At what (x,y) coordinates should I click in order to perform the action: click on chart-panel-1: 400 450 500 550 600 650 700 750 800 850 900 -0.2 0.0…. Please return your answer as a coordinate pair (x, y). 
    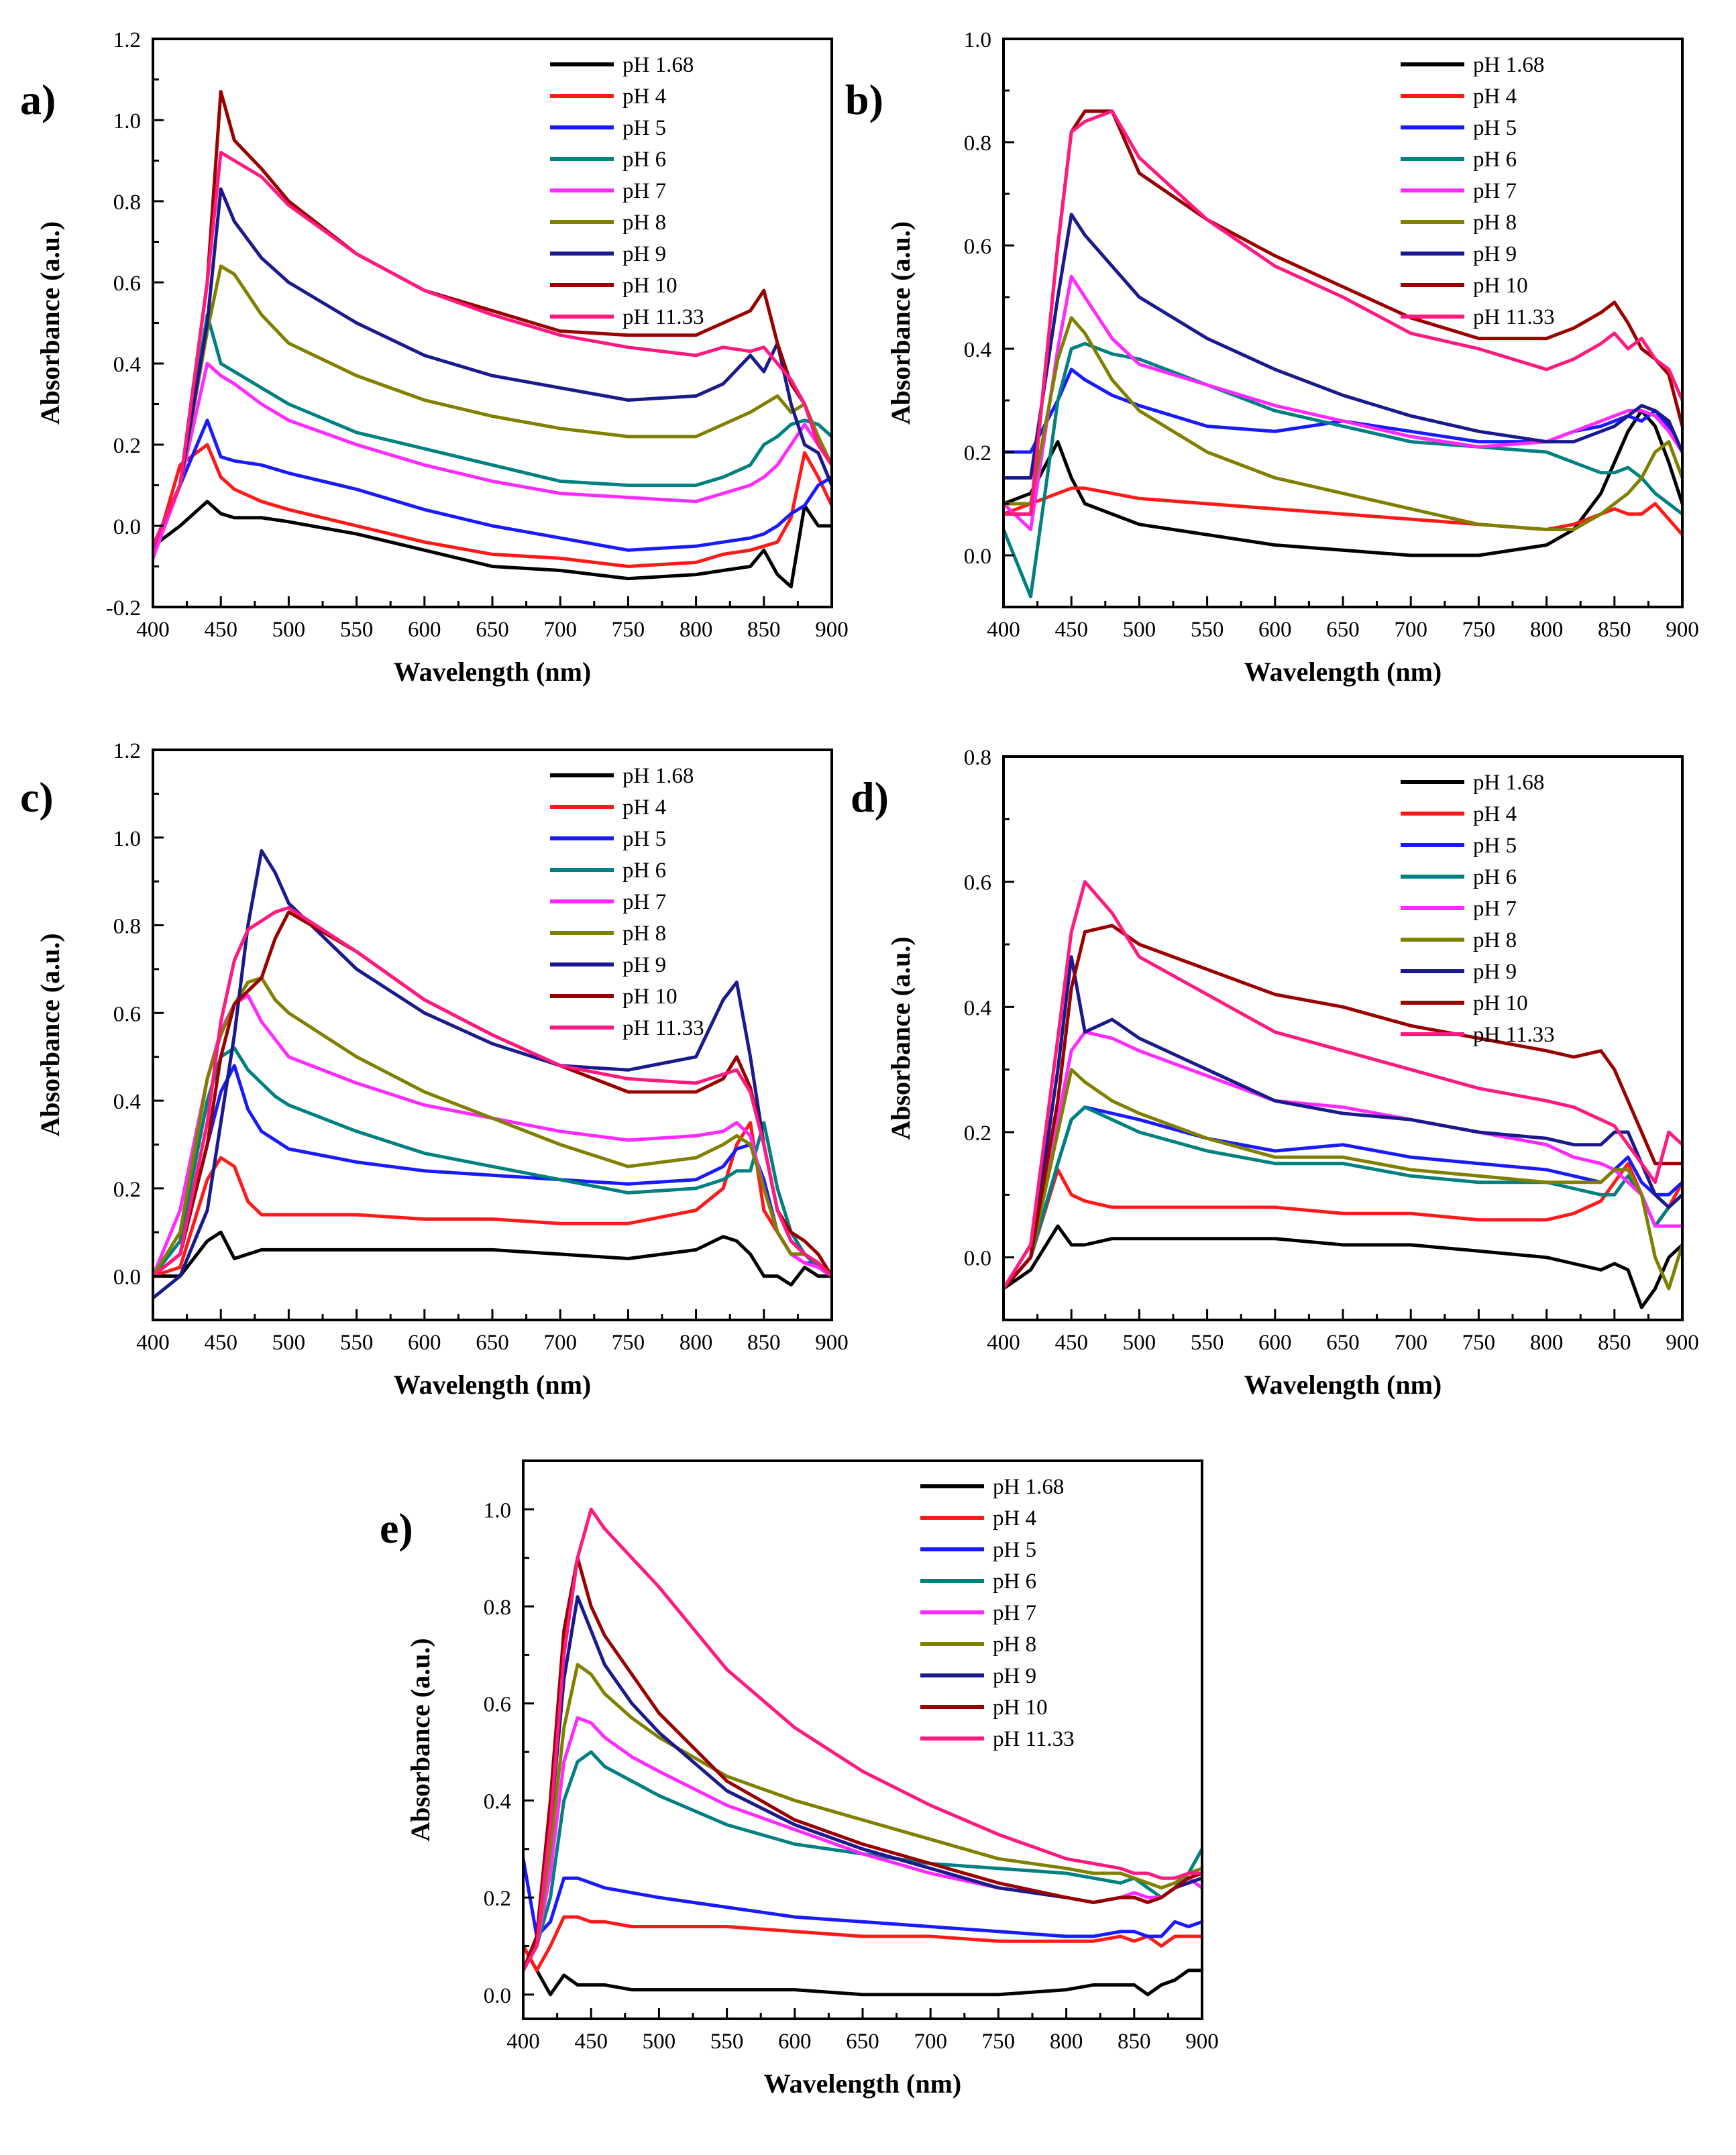
    Looking at the image, I should click on (434, 358).